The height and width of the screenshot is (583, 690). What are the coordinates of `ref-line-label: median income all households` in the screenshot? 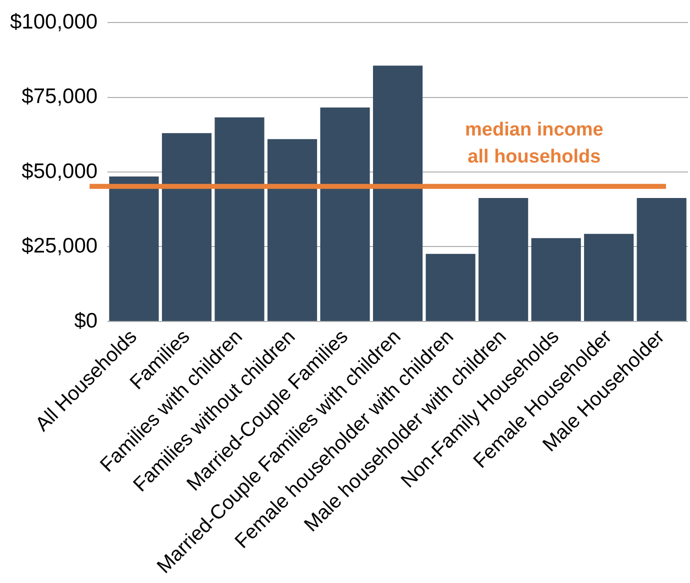 It's located at (534, 144).